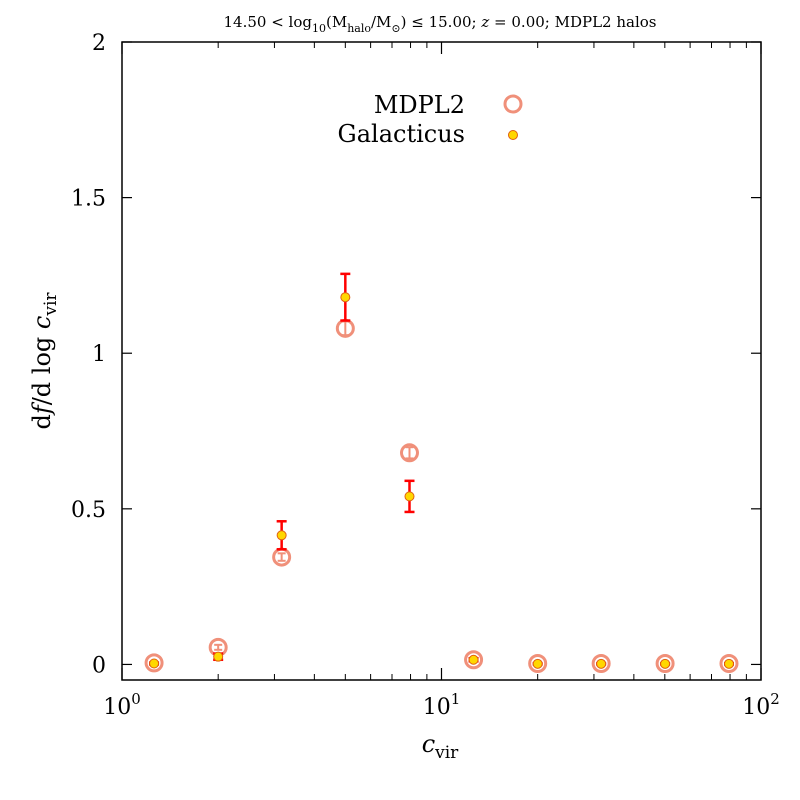 Image resolution: width=800 pixels, height=800 pixels. Describe the element at coordinates (44, 361) in the screenshot. I see `y-axis-label: df/d log cvir` at that location.